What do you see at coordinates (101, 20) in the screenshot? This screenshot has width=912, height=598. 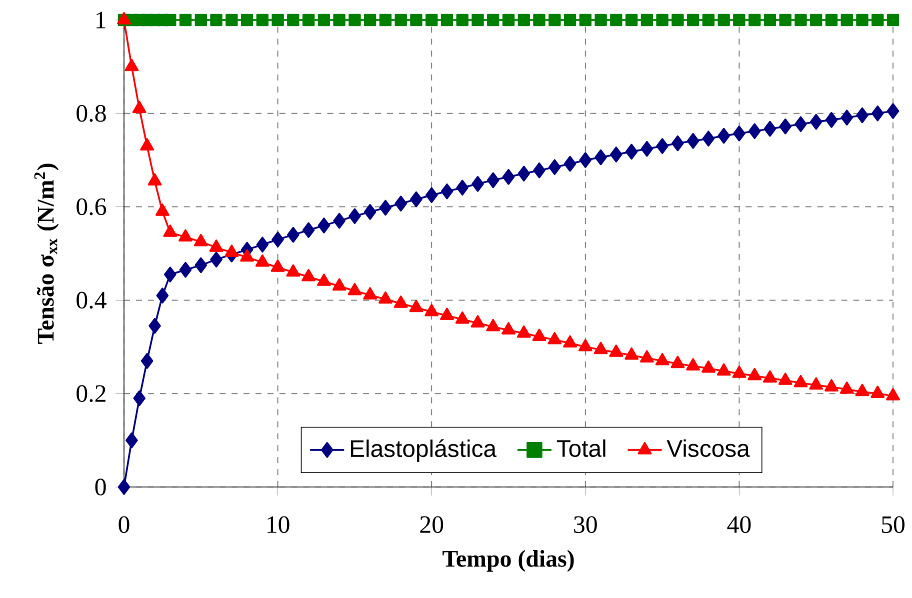 I see `y-tick-label: 1` at bounding box center [101, 20].